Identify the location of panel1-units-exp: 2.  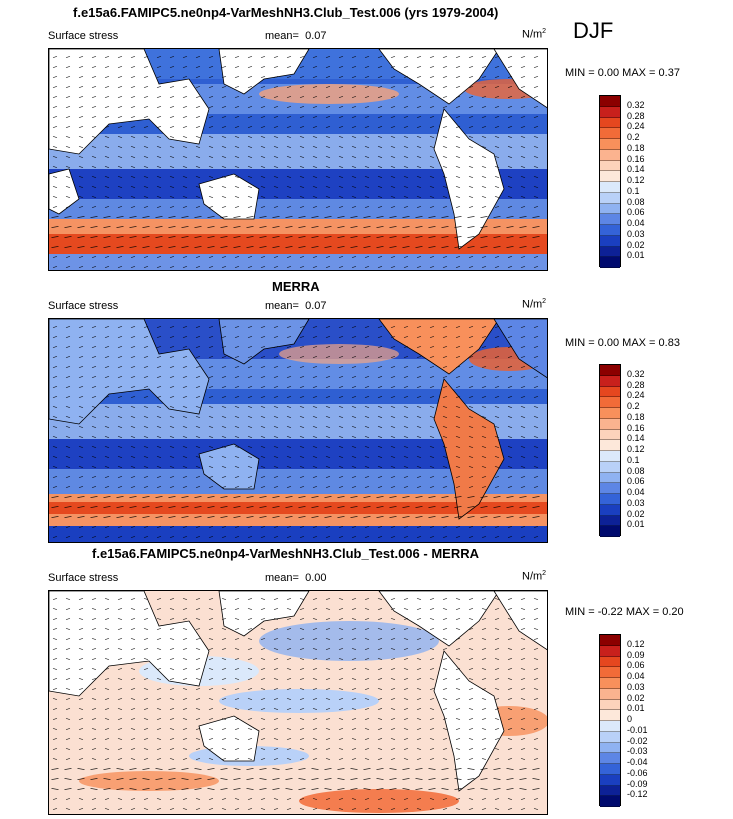
(544, 31).